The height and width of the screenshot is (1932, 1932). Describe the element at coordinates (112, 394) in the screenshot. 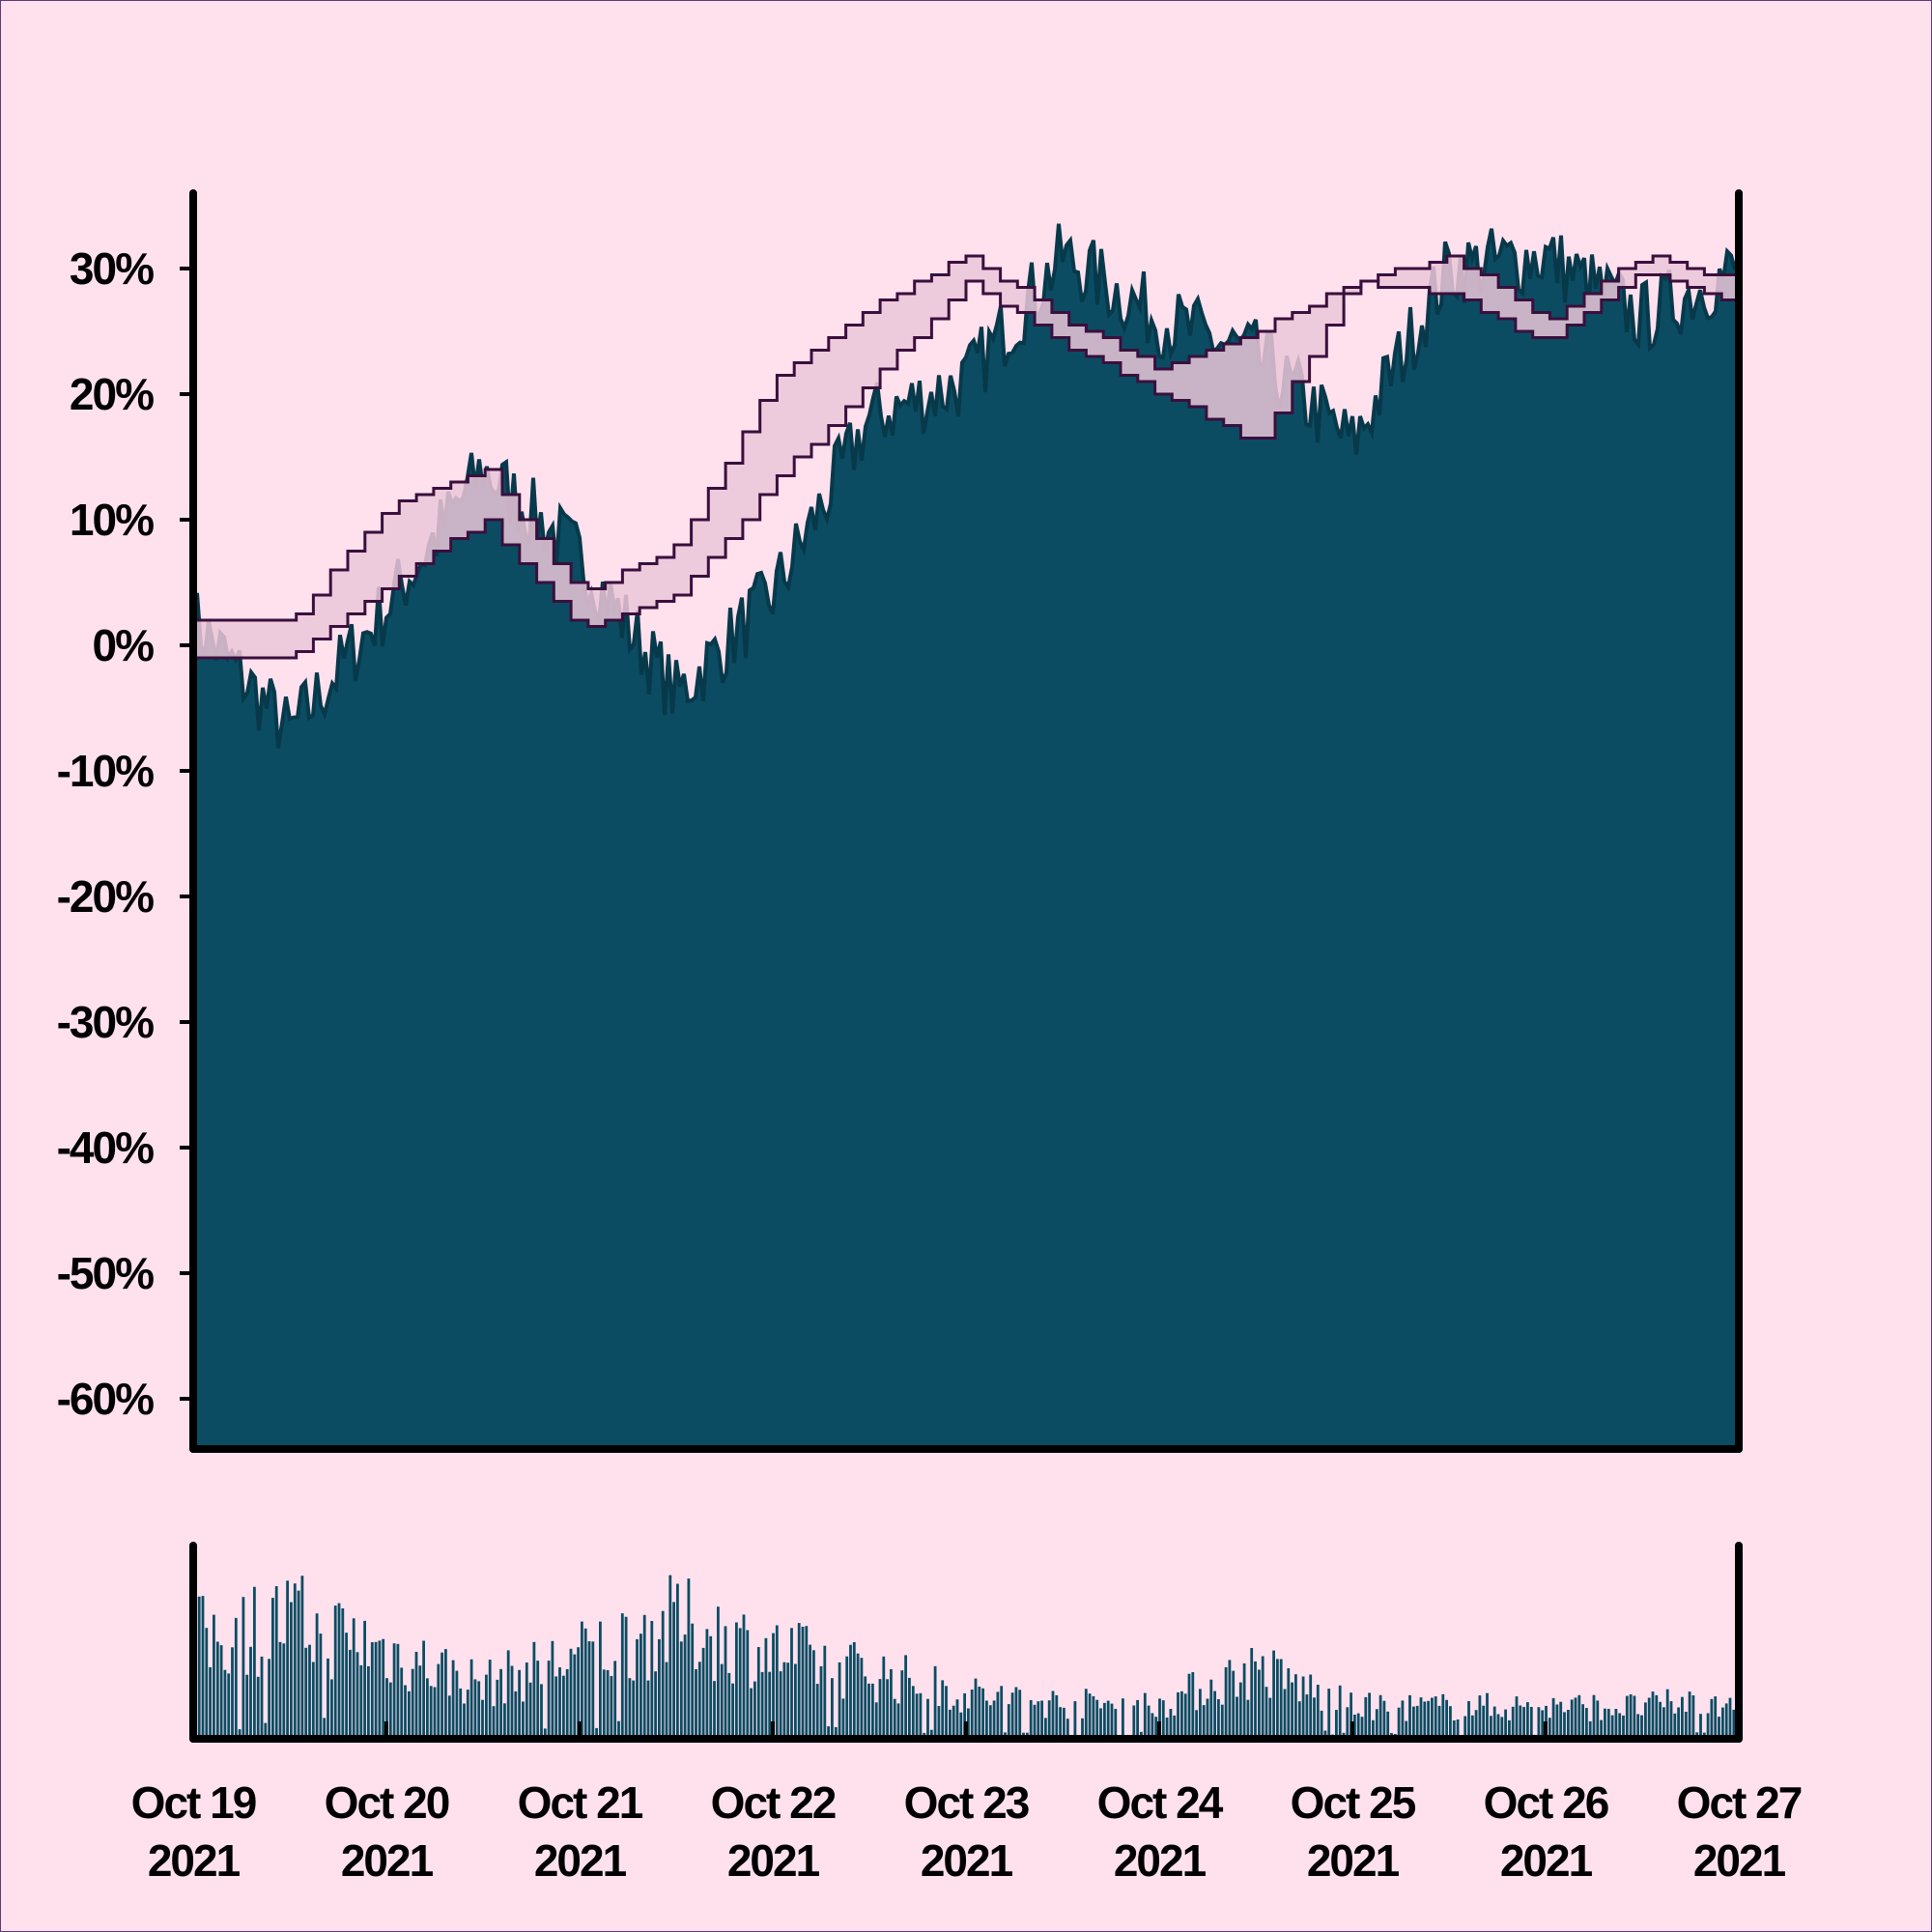

I see `y-tick-label: 20%` at that location.